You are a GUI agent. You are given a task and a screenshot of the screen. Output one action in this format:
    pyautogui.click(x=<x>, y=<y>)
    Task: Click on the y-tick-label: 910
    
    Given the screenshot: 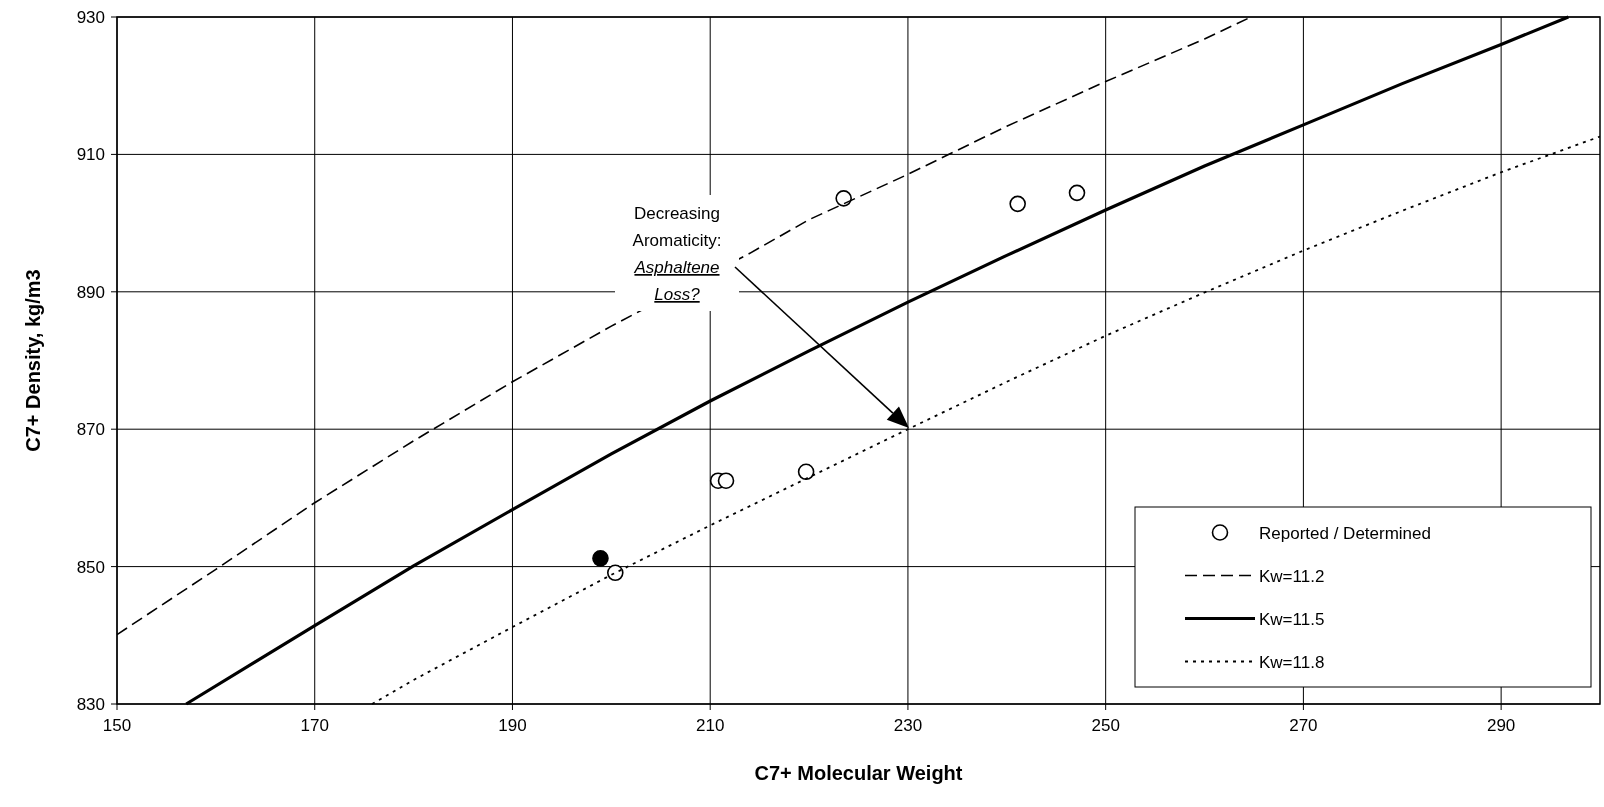 What is the action you would take?
    pyautogui.click(x=90, y=155)
    